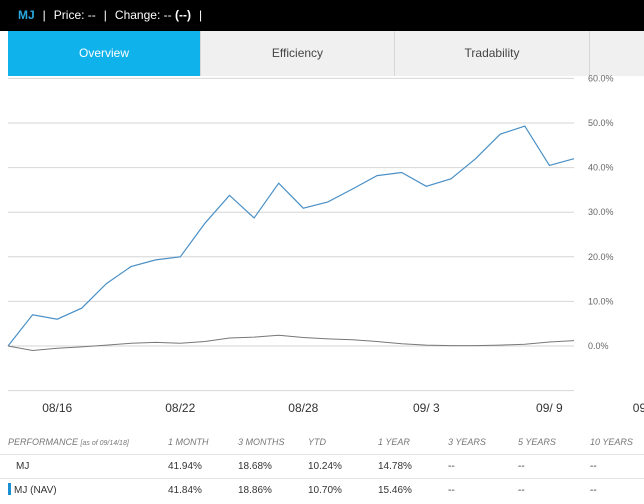  I want to click on tab-efficiency: Efficiency, so click(298, 53).